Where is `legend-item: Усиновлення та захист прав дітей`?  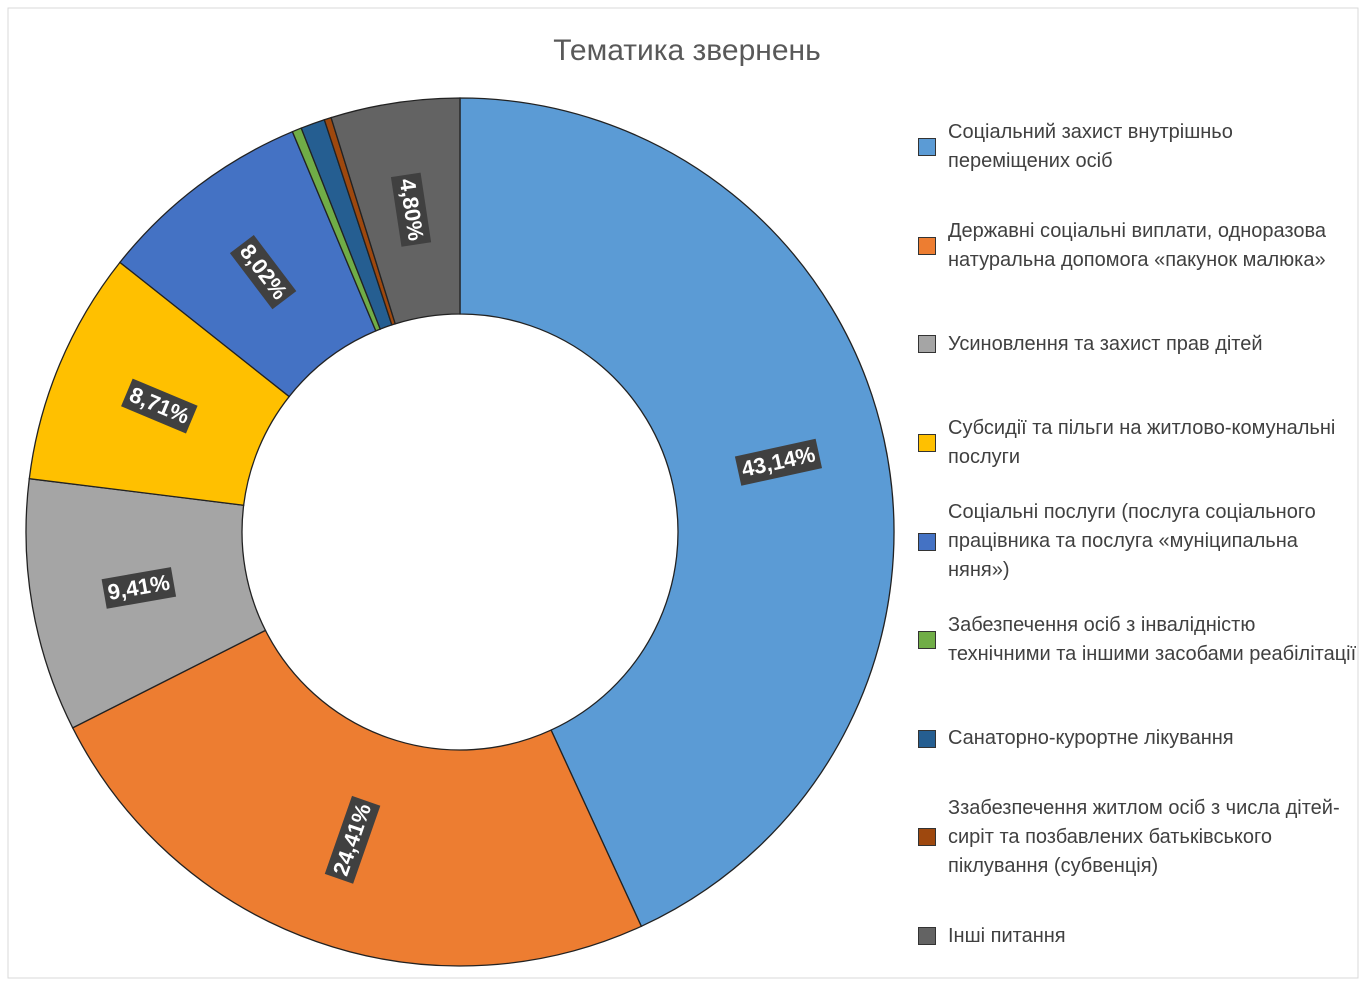 legend-item: Усиновлення та захист прав дітей is located at coordinates (1138, 344).